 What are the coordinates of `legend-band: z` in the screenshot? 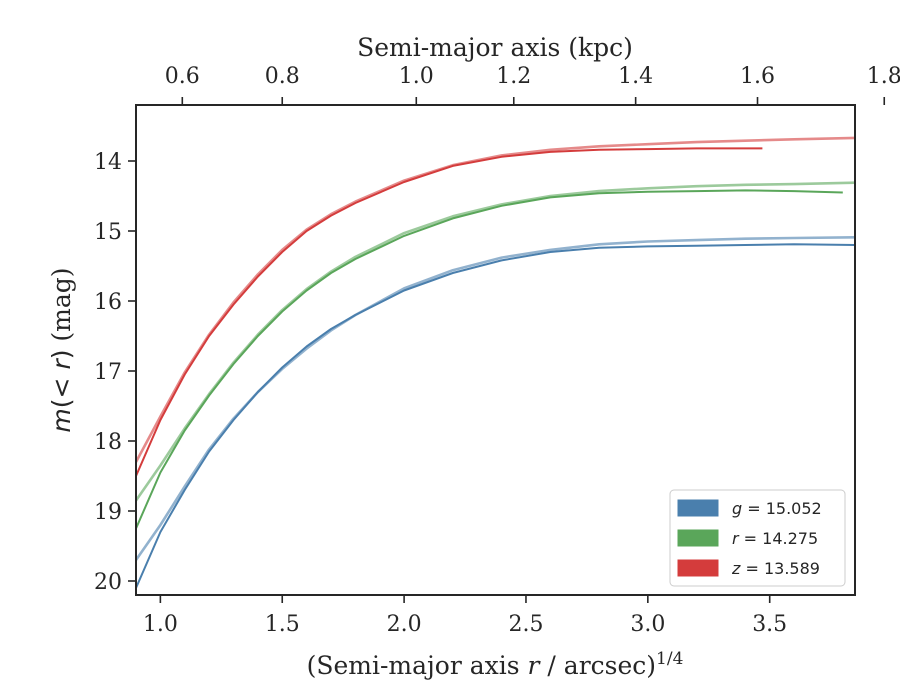 It's located at (736, 568).